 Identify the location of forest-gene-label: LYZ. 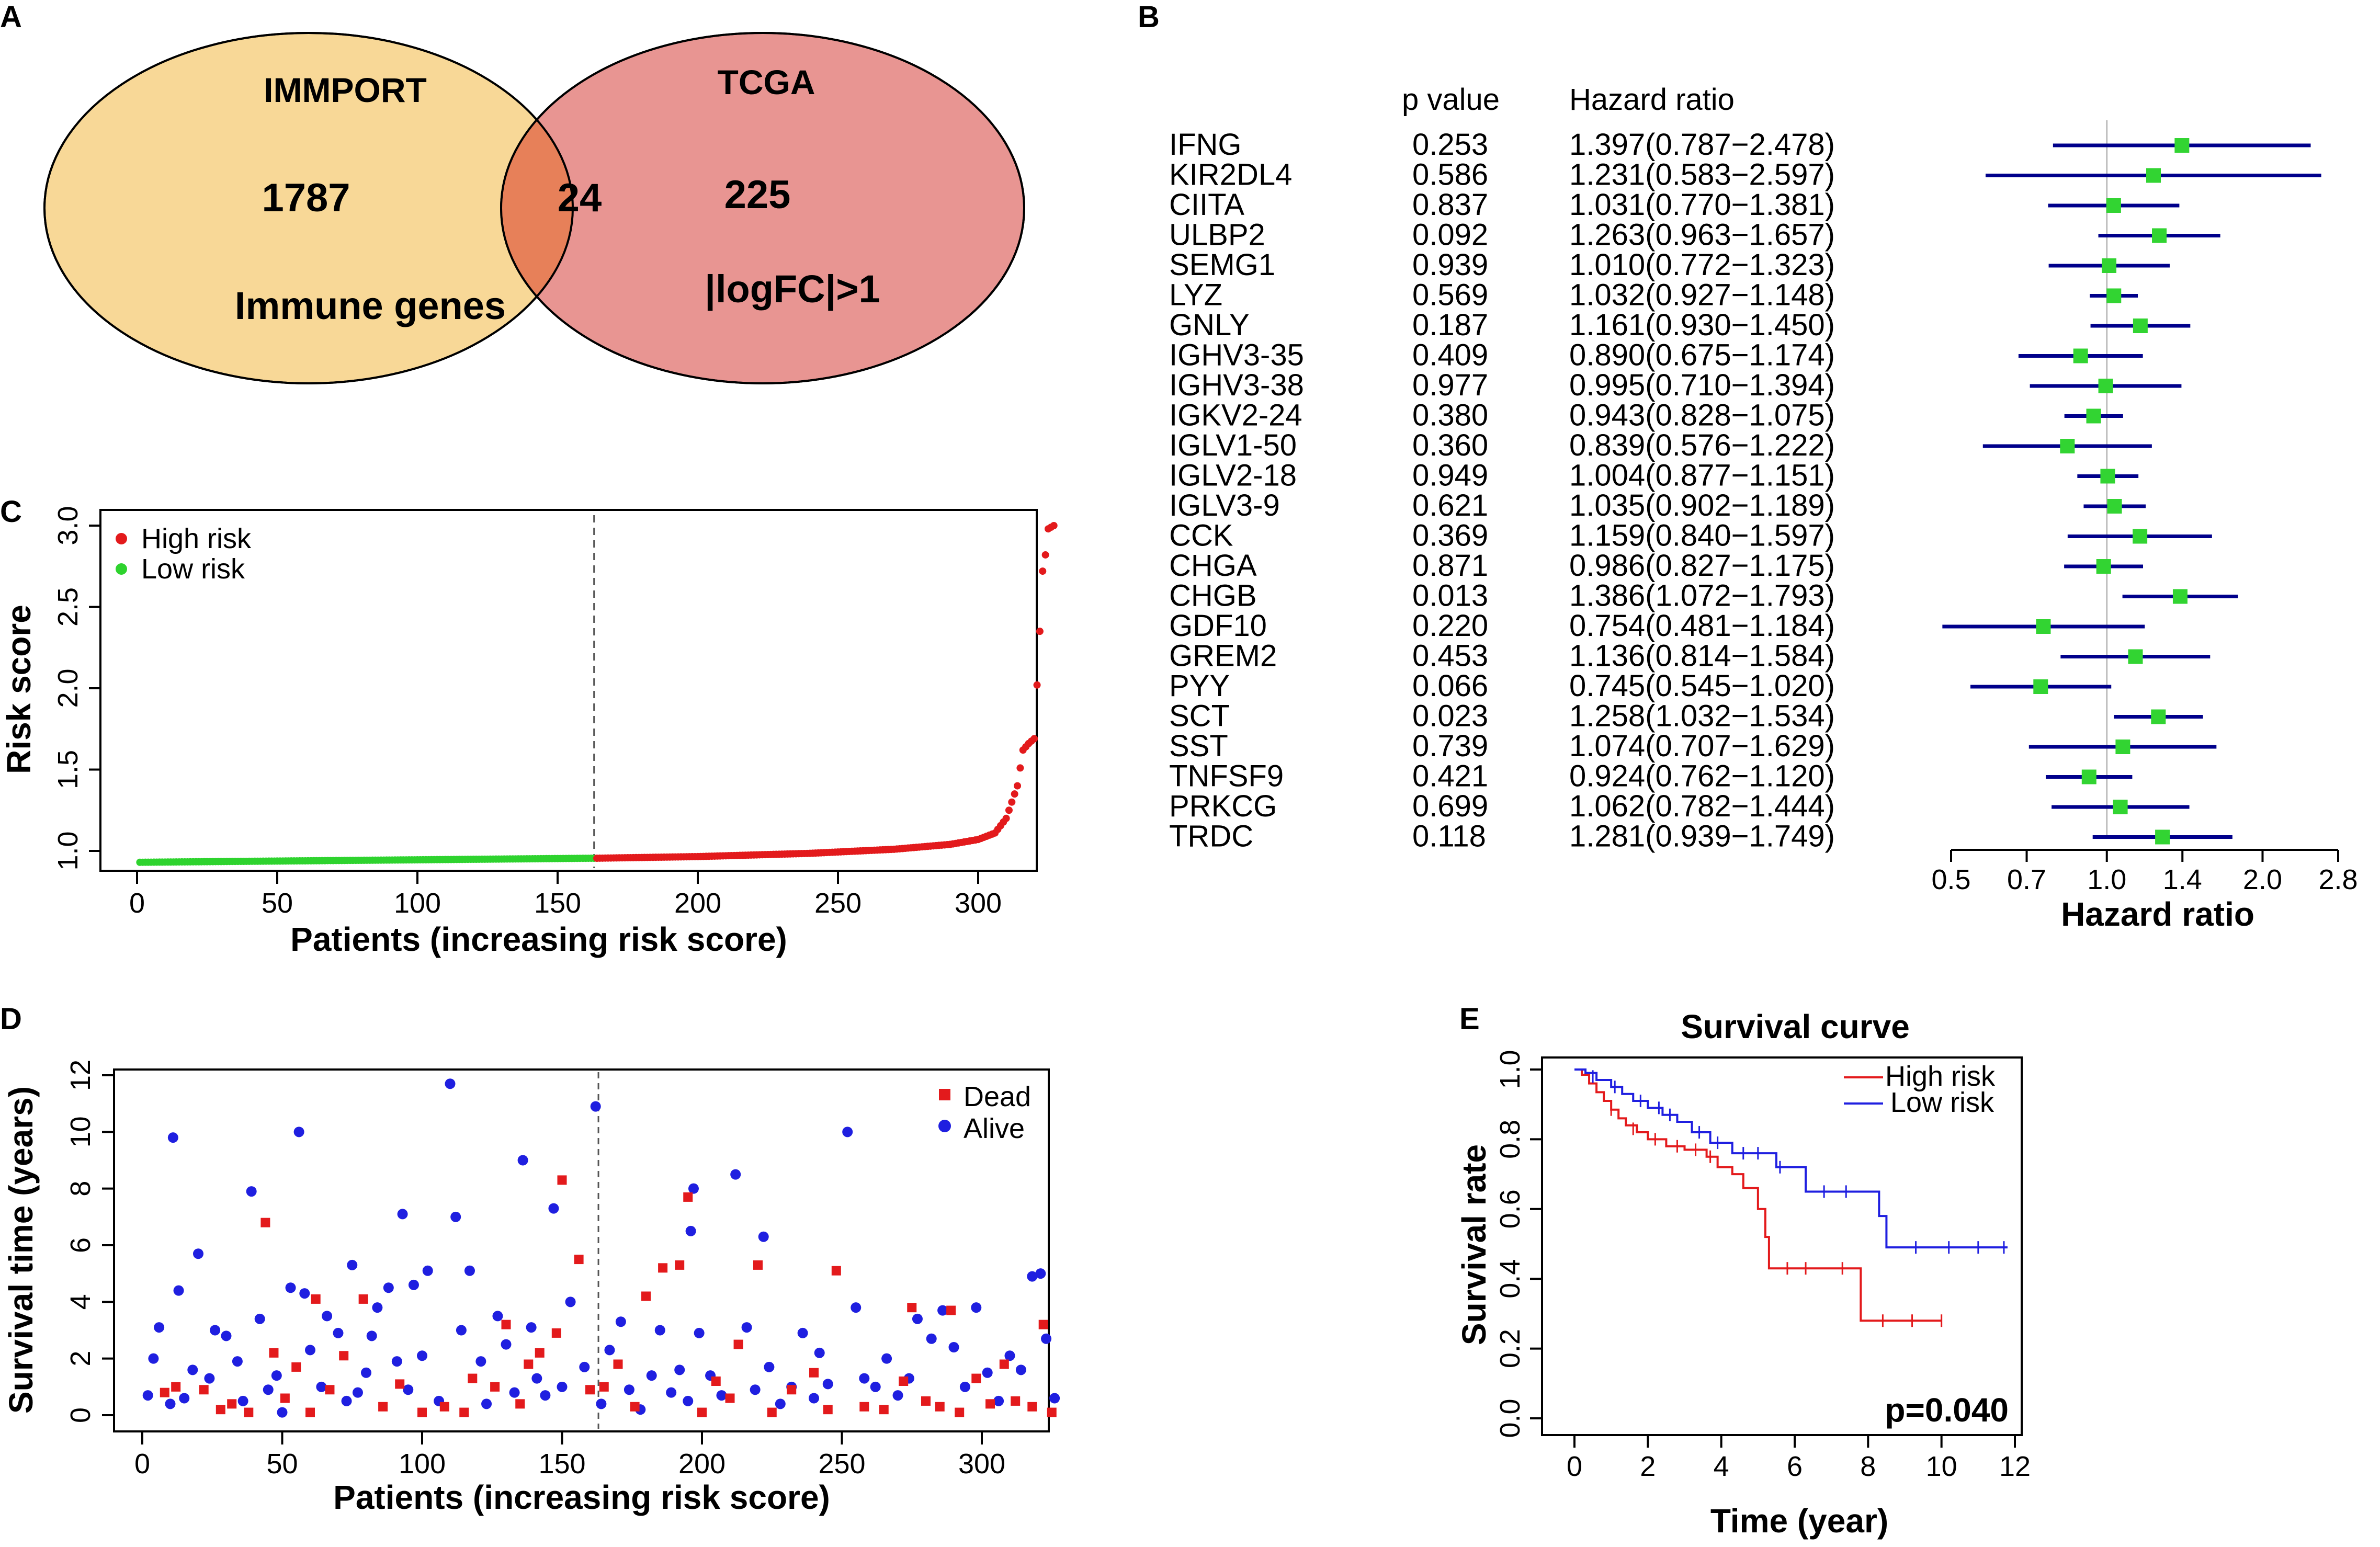
(1196, 295).